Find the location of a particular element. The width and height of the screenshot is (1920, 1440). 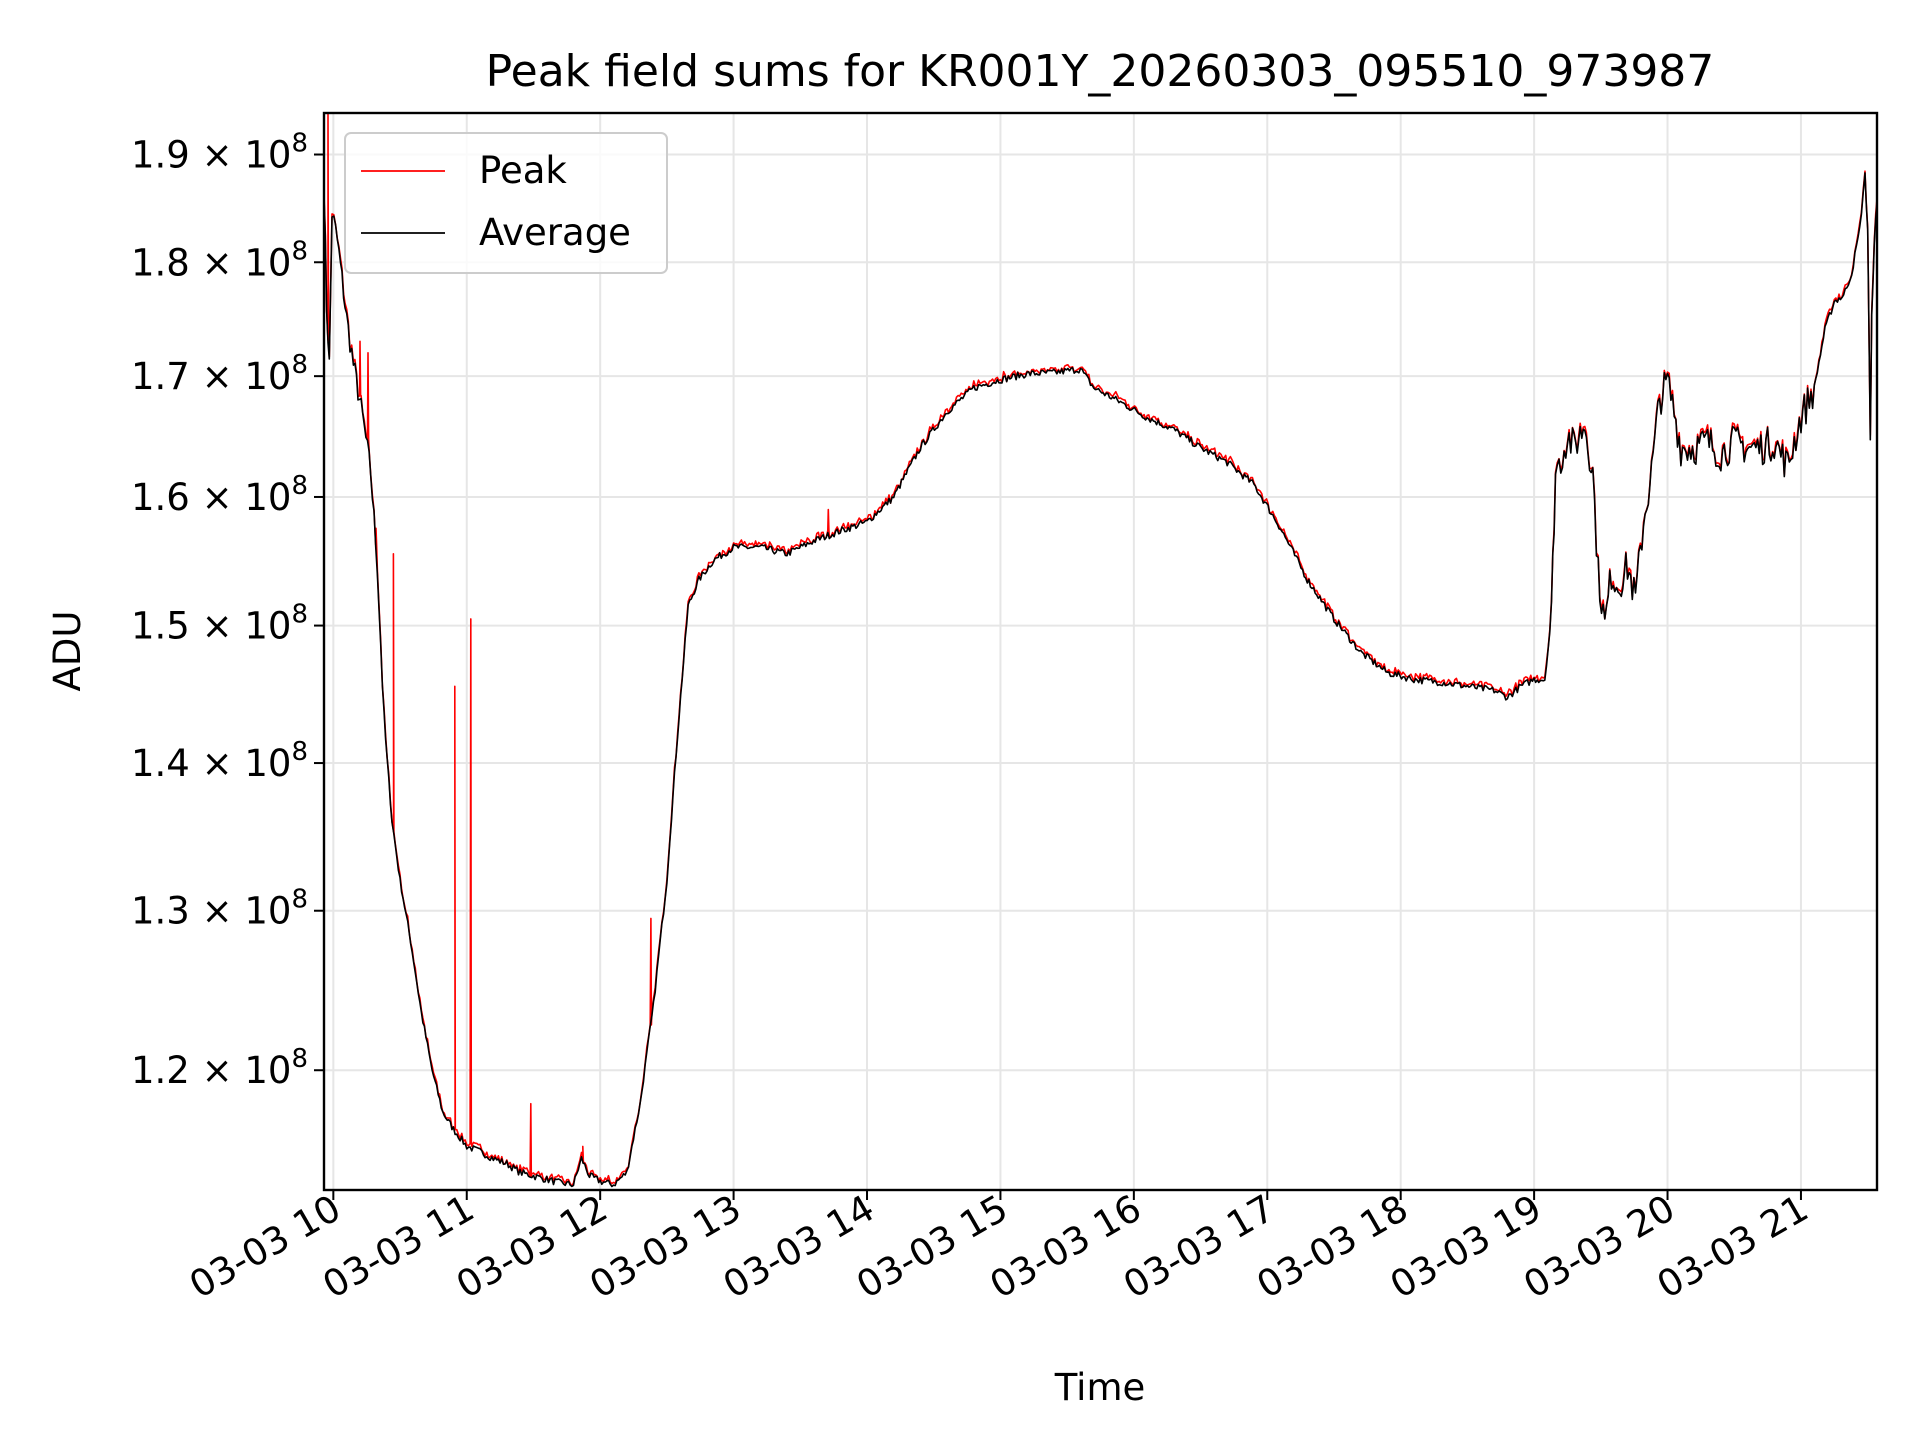

y-tick-label: 1.9 × 108 is located at coordinates (219, 153).